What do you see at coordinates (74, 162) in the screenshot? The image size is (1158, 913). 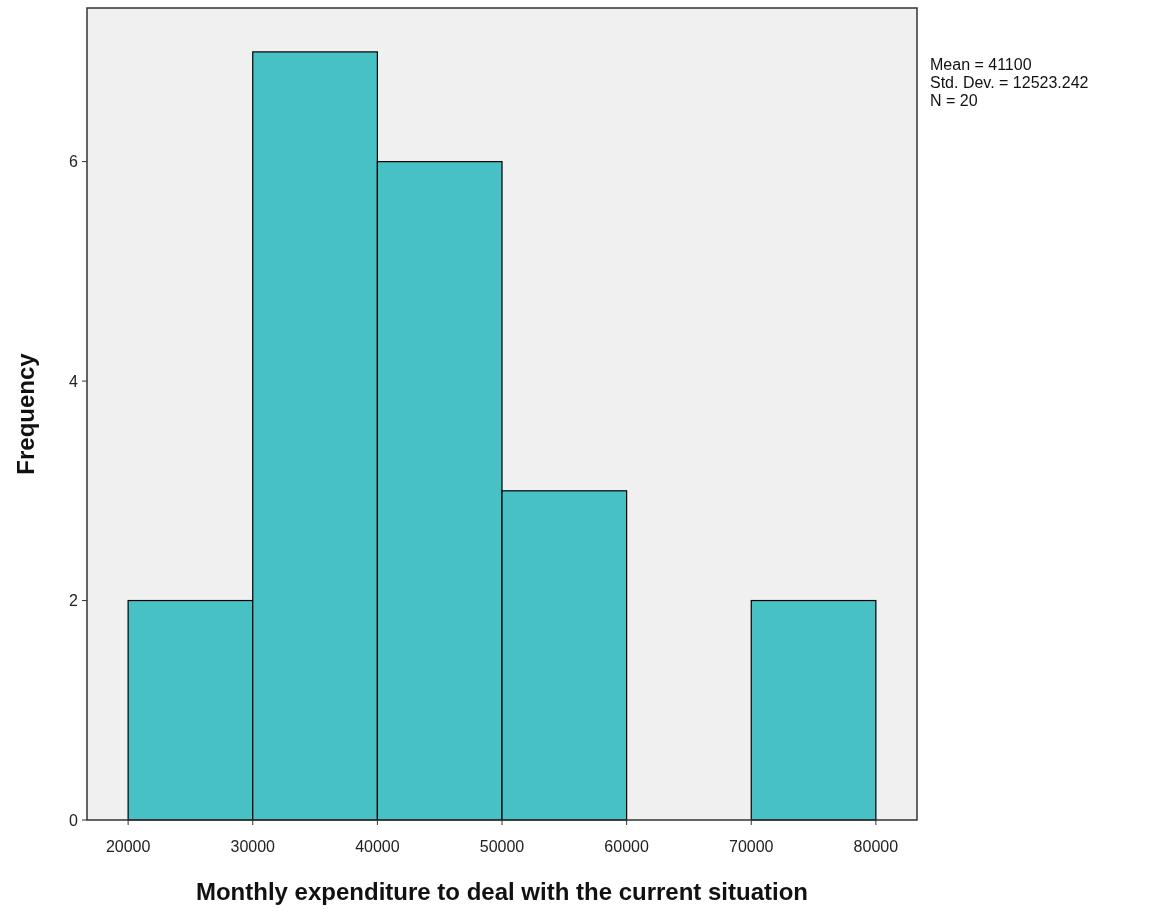 I see `y-tick-label: 6` at bounding box center [74, 162].